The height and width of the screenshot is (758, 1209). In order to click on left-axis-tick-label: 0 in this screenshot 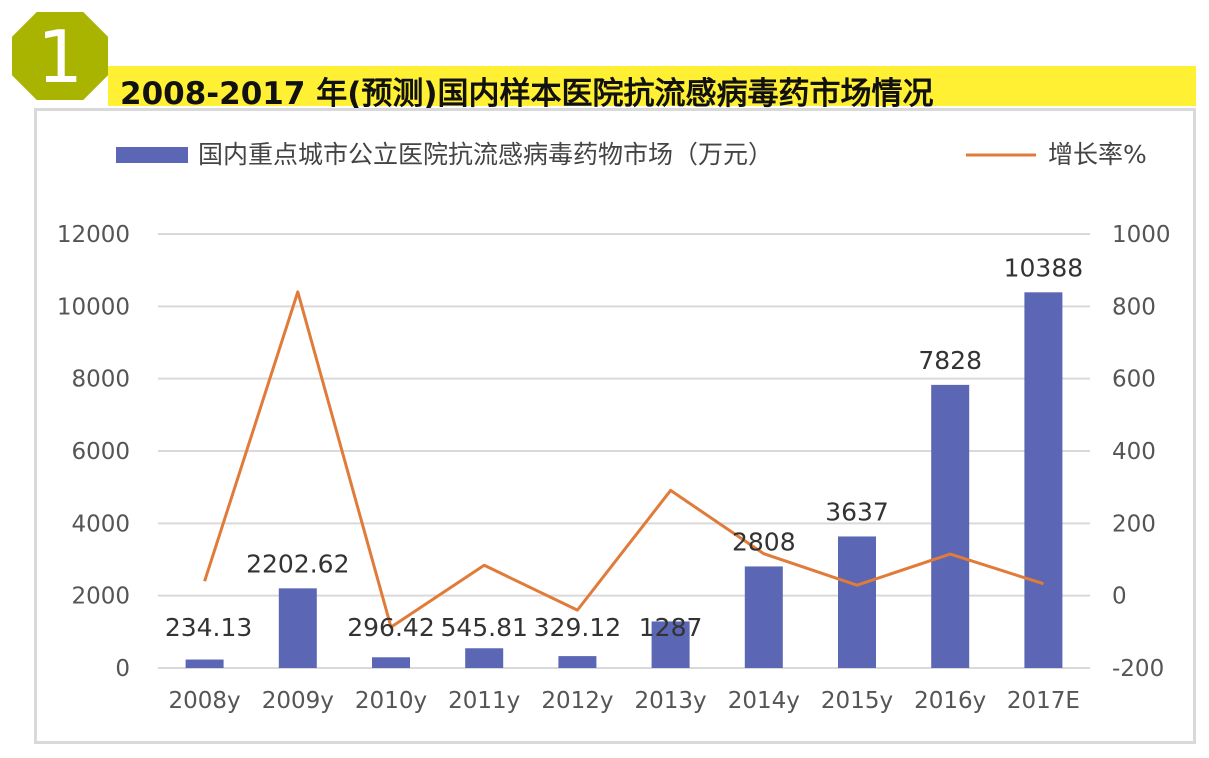, I will do `click(122, 669)`.